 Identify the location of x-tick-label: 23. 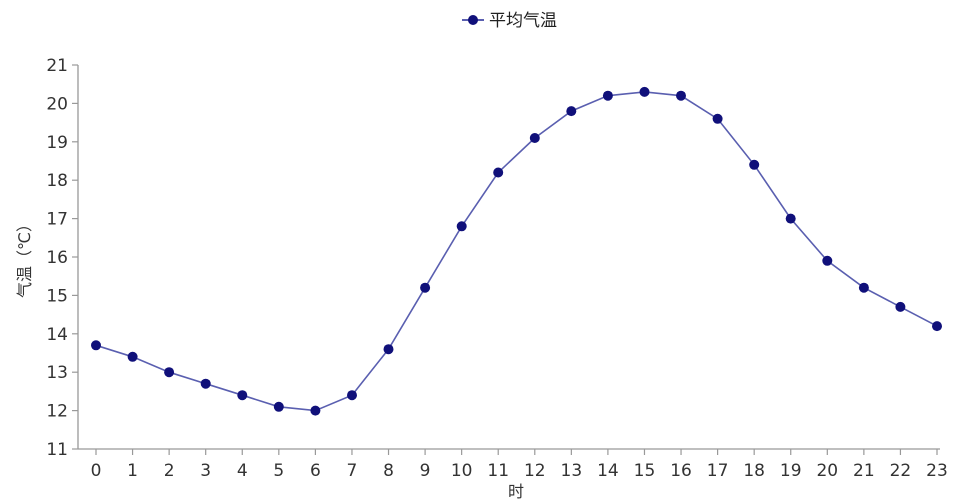
(937, 471).